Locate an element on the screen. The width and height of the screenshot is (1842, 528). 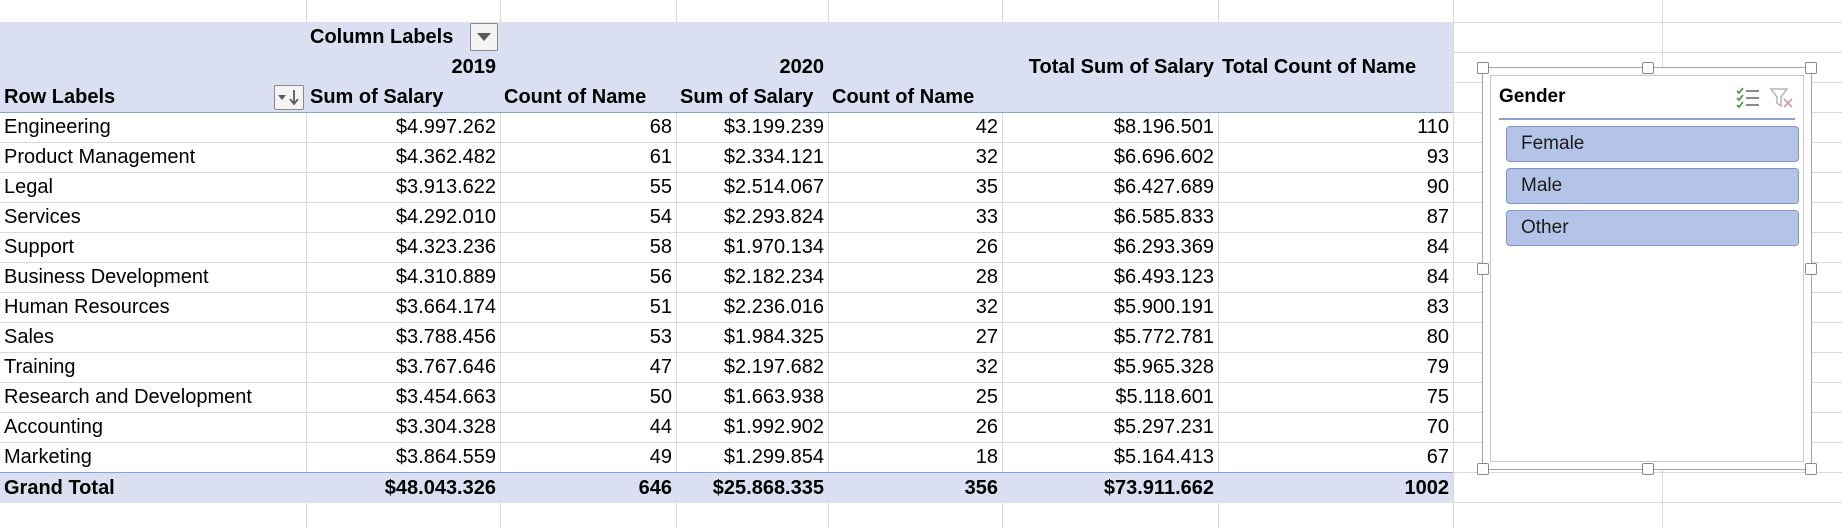
clear-filter-button is located at coordinates (1782, 98).